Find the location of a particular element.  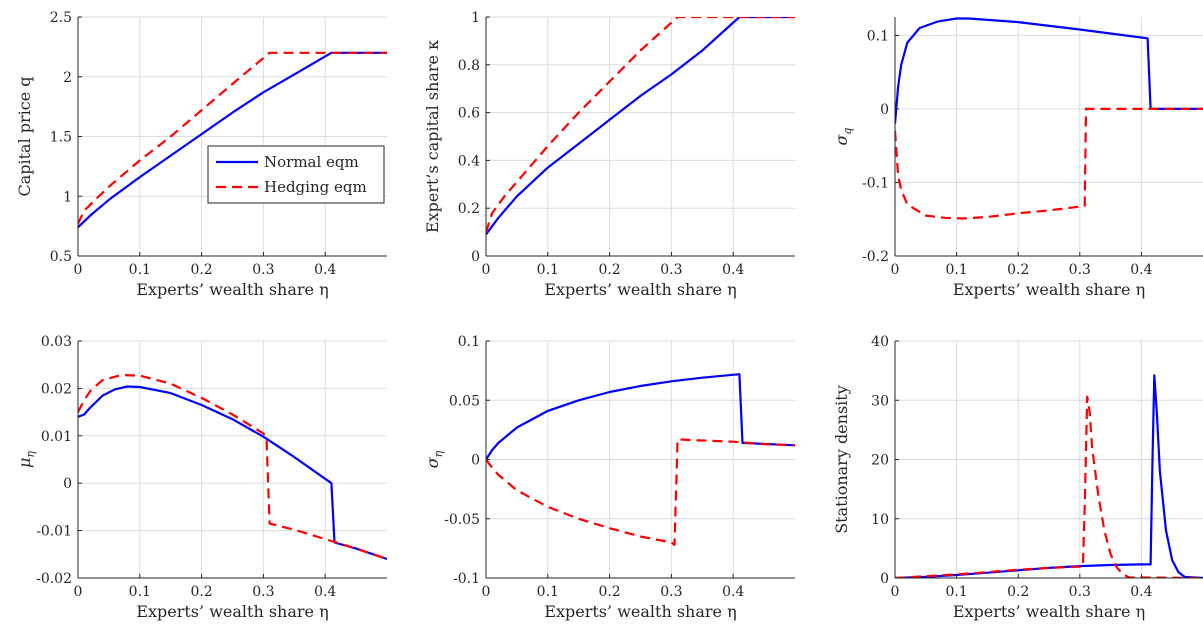

y-axis-label: μη is located at coordinates (26, 459).